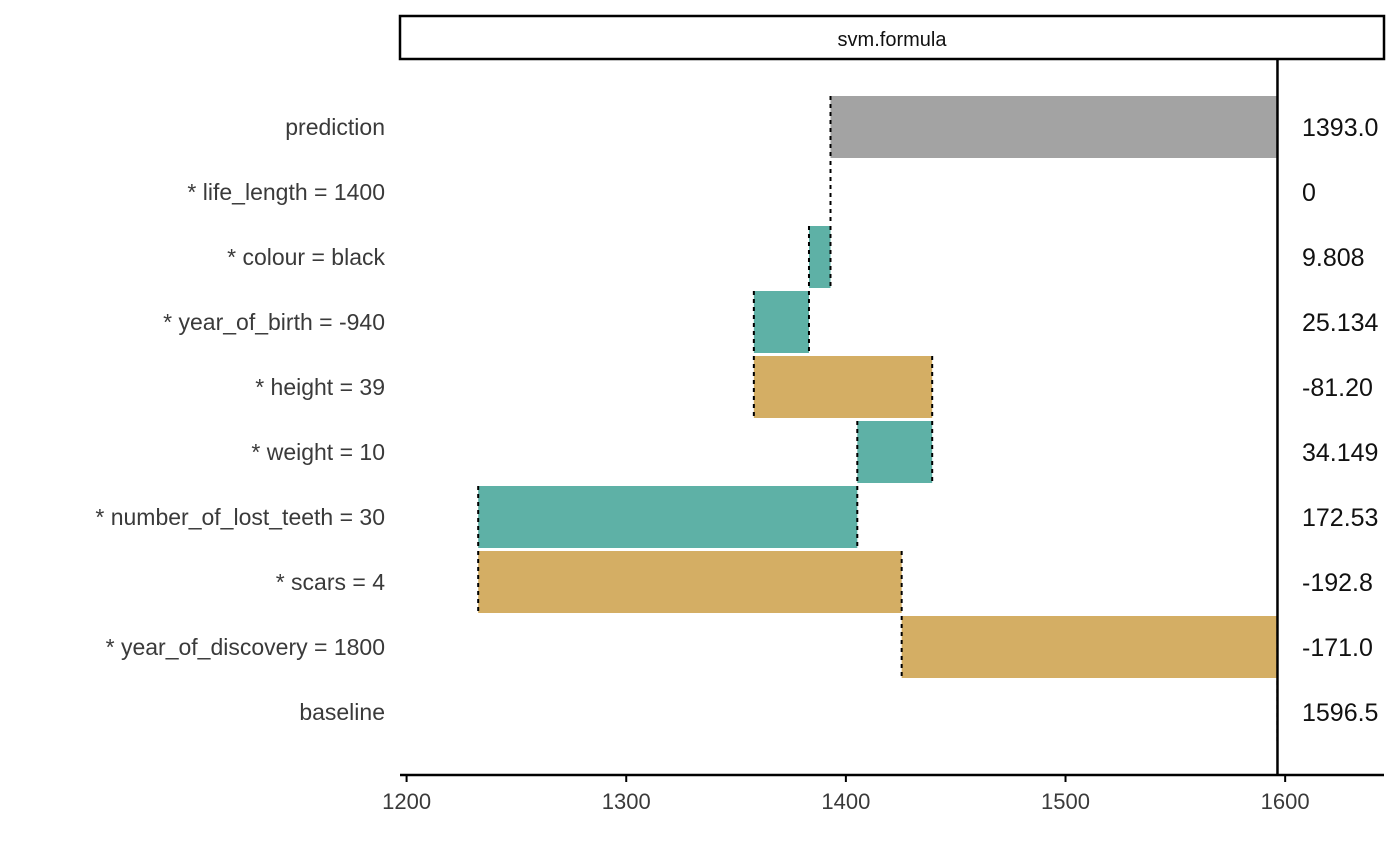 This screenshot has height=865, width=1400. I want to click on value-label-7: -192.8, so click(1337, 583).